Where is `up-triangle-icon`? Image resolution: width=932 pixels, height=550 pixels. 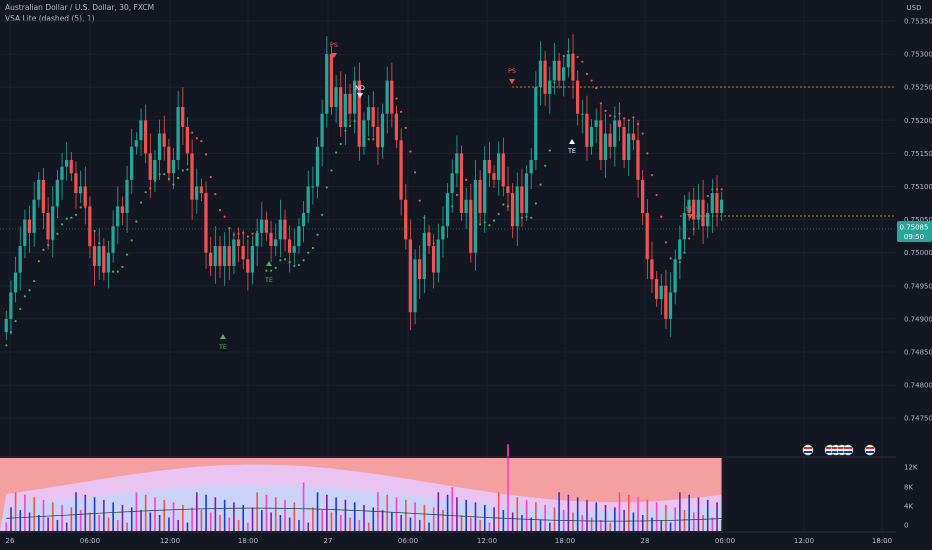 up-triangle-icon is located at coordinates (223, 336).